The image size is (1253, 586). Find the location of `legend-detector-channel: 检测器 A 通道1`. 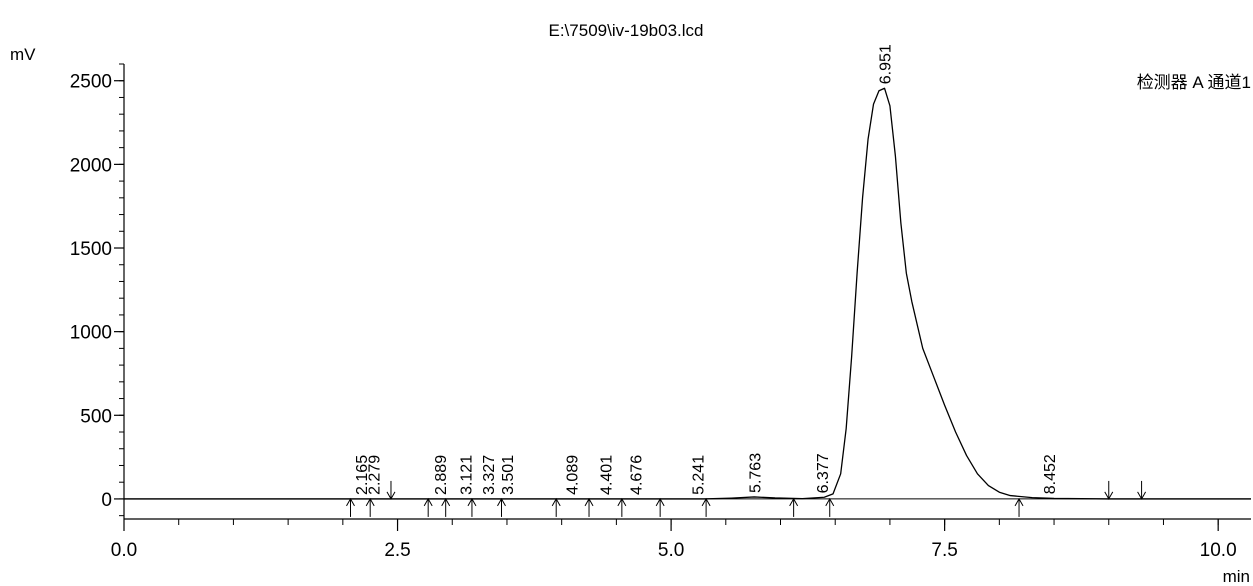

legend-detector-channel: 检测器 A 通道1 is located at coordinates (1194, 82).